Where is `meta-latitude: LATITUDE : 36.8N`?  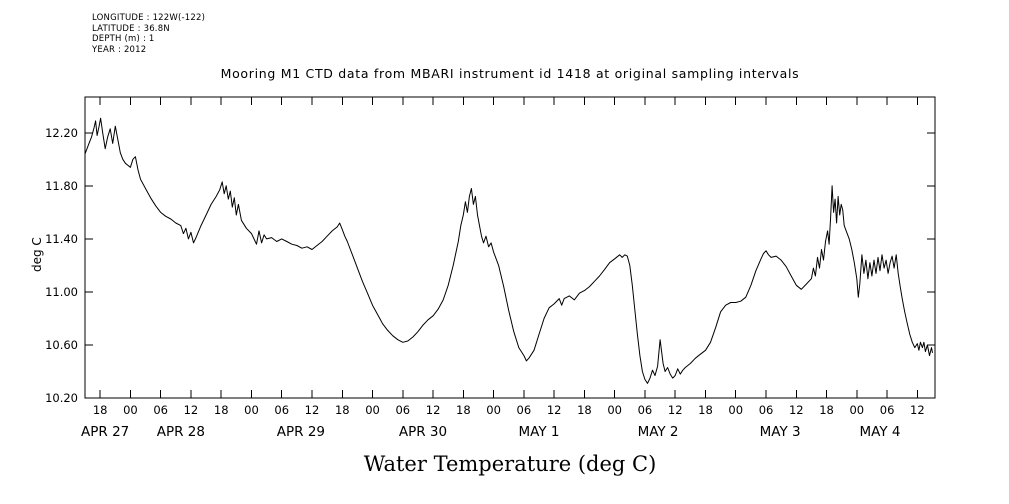
meta-latitude: LATITUDE : 36.8N is located at coordinates (131, 28).